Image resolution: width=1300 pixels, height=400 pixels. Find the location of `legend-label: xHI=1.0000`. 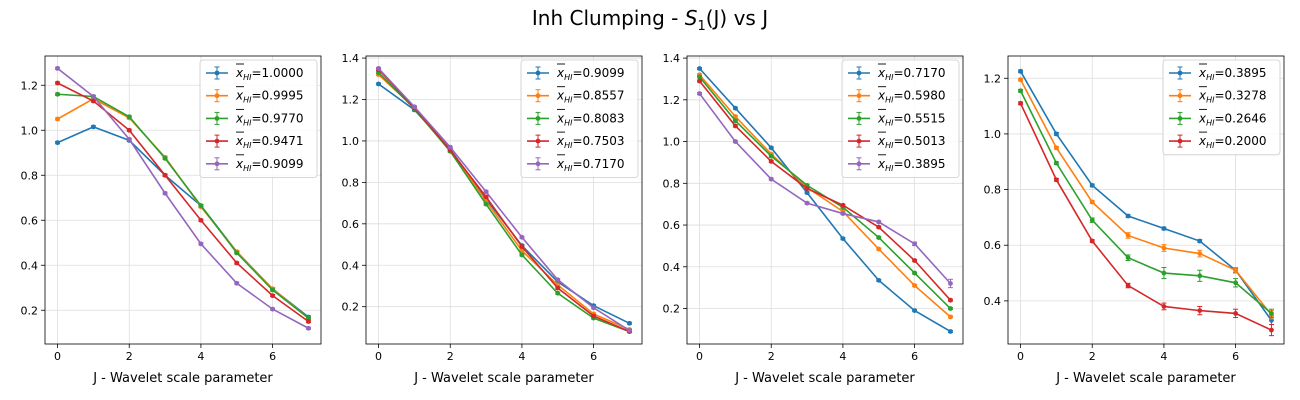

legend-label: xHI=1.0000 is located at coordinates (269, 74).